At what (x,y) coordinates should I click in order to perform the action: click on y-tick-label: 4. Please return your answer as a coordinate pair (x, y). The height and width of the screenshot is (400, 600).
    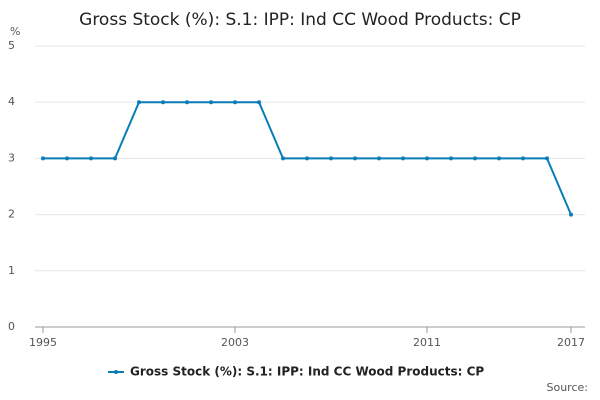
    Looking at the image, I should click on (11, 101).